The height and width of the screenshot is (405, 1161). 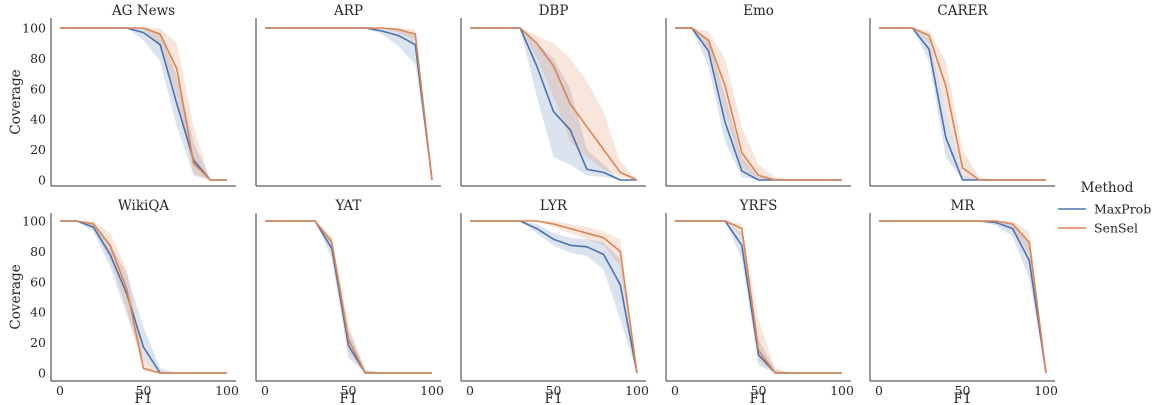 What do you see at coordinates (143, 11) in the screenshot?
I see `panel-title: AG News` at bounding box center [143, 11].